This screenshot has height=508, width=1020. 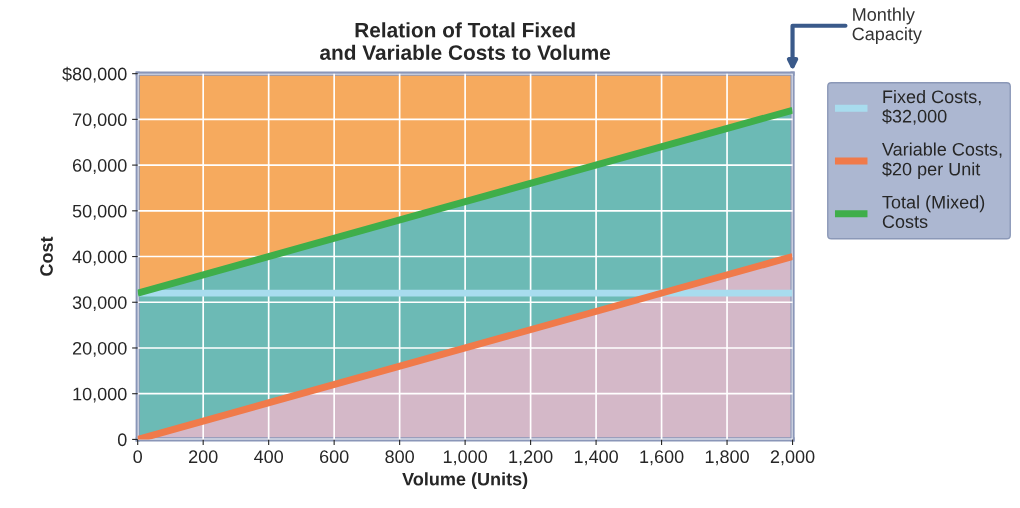 I want to click on y-tick-label: 0, so click(x=122, y=440).